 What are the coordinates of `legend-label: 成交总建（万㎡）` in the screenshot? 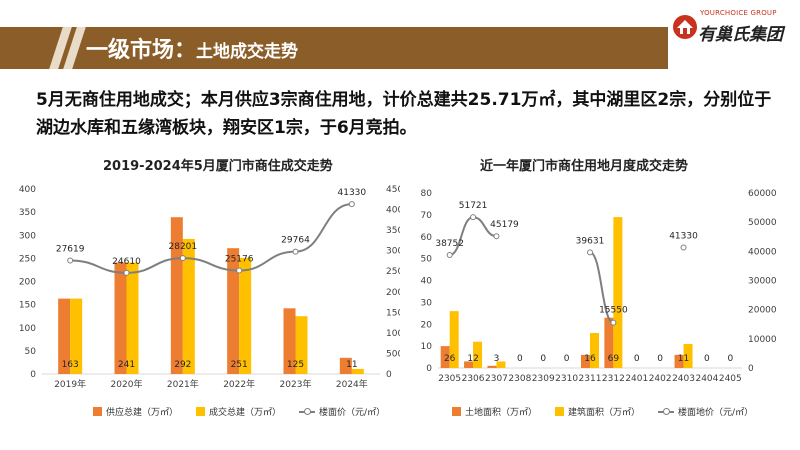 It's located at (245, 413).